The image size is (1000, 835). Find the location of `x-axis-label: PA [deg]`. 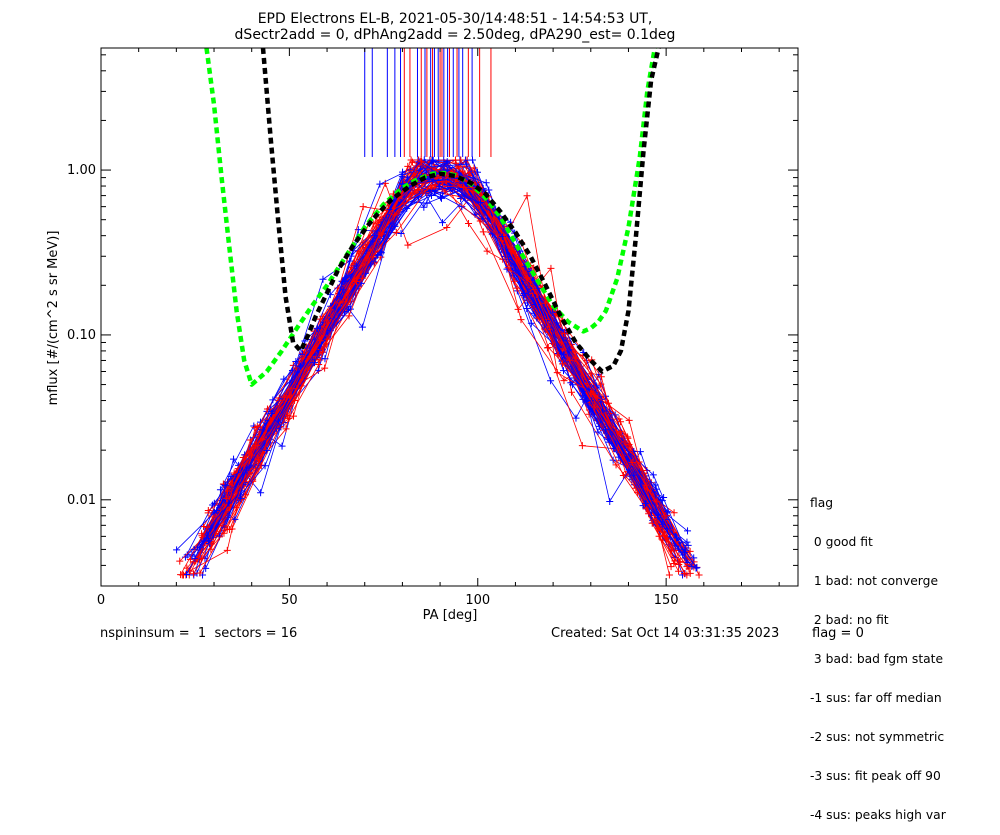

x-axis-label: PA [deg] is located at coordinates (450, 615).